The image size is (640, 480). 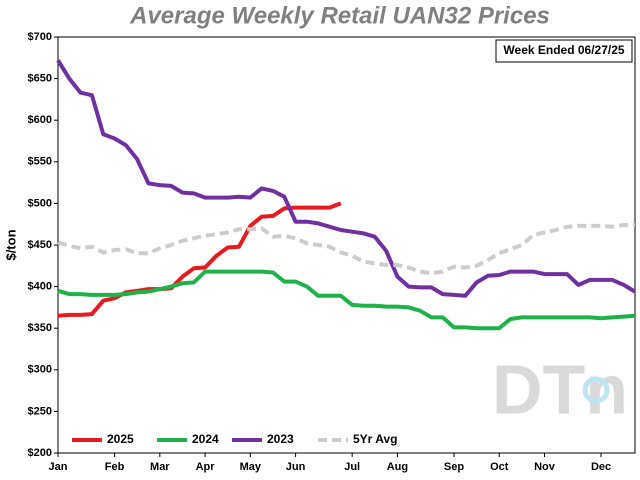 I want to click on x-tick-label: Nov, so click(x=545, y=467).